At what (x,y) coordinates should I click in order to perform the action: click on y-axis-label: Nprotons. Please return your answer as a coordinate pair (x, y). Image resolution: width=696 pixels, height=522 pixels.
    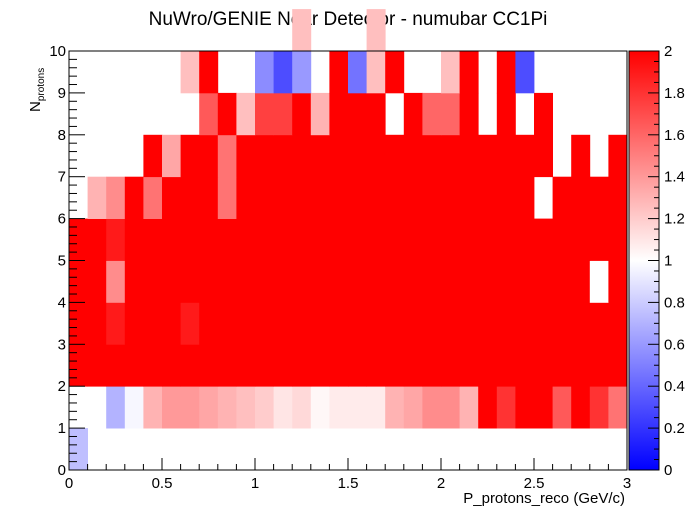
    Looking at the image, I should click on (37, 90).